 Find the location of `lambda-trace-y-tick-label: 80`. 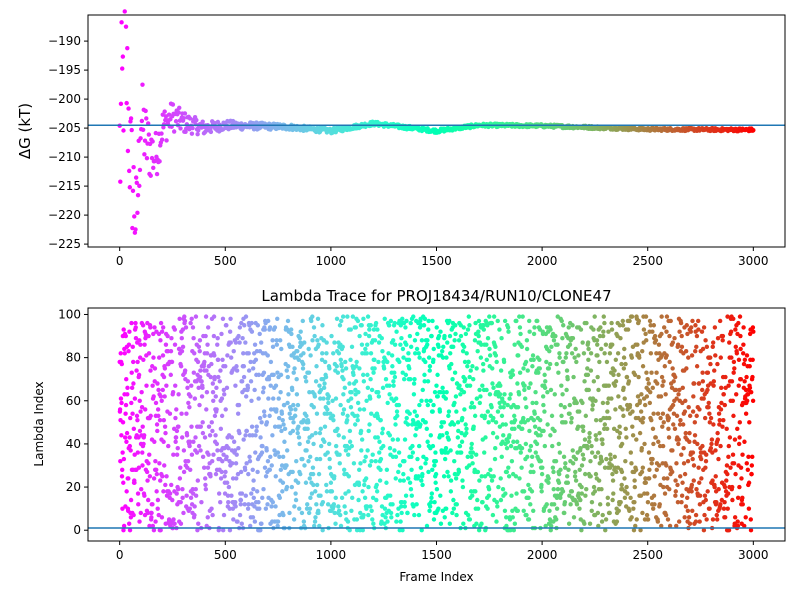

lambda-trace-y-tick-label: 80 is located at coordinates (73, 358).